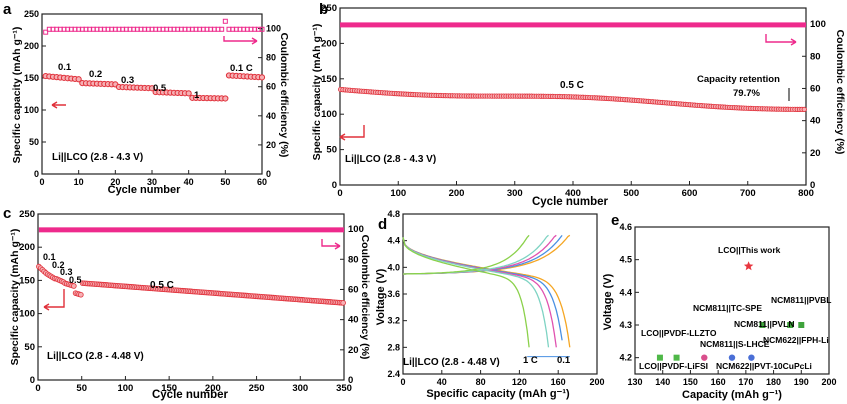  Describe the element at coordinates (764, 366) in the screenshot. I see `point-label-8: NCM622||PVT-10CuPcLi` at that location.